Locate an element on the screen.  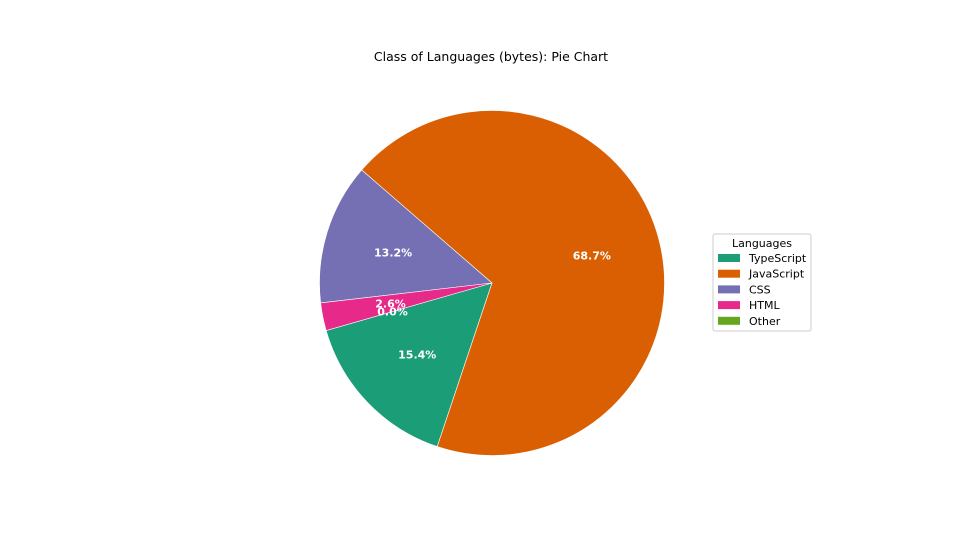
legend-swatch-javascript is located at coordinates (729, 273).